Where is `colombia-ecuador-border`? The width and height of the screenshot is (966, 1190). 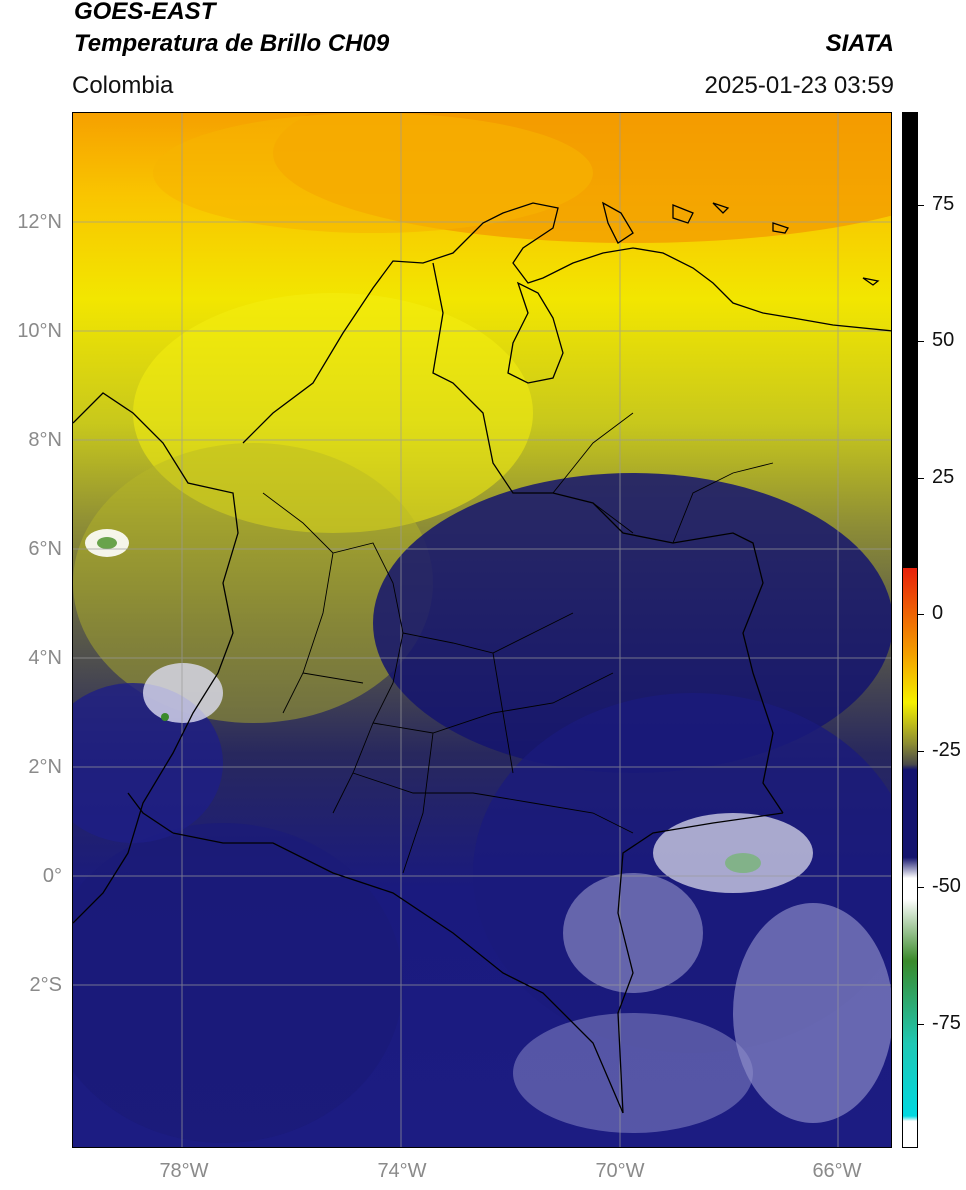
colombia-ecuador-border is located at coordinates (150, 813).